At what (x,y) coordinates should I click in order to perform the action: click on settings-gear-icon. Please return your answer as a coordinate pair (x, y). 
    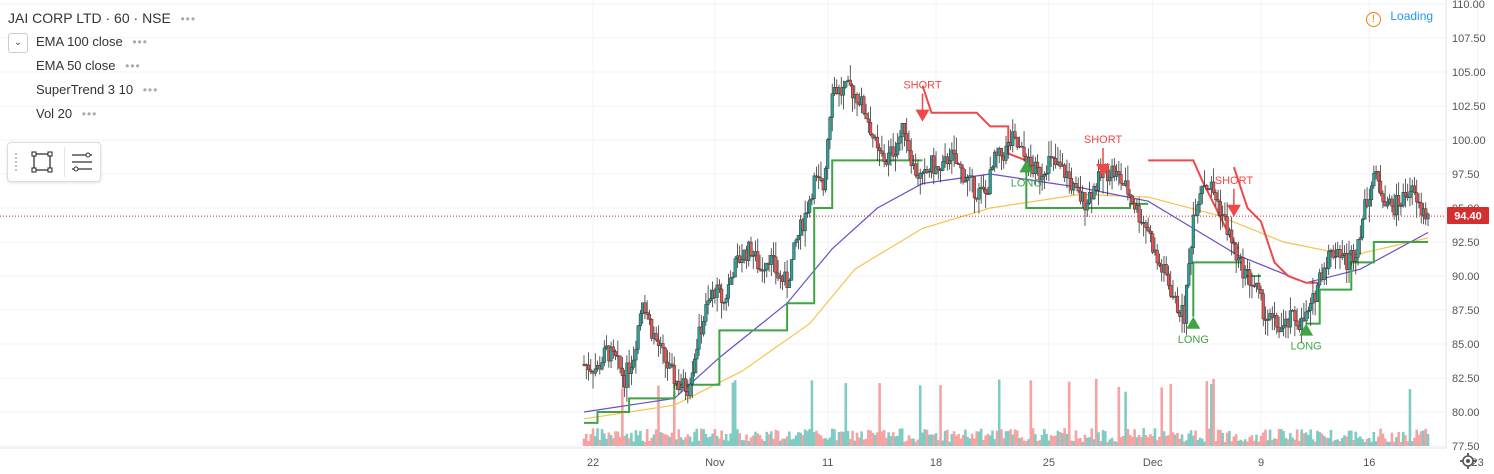
    Looking at the image, I should click on (1468, 461).